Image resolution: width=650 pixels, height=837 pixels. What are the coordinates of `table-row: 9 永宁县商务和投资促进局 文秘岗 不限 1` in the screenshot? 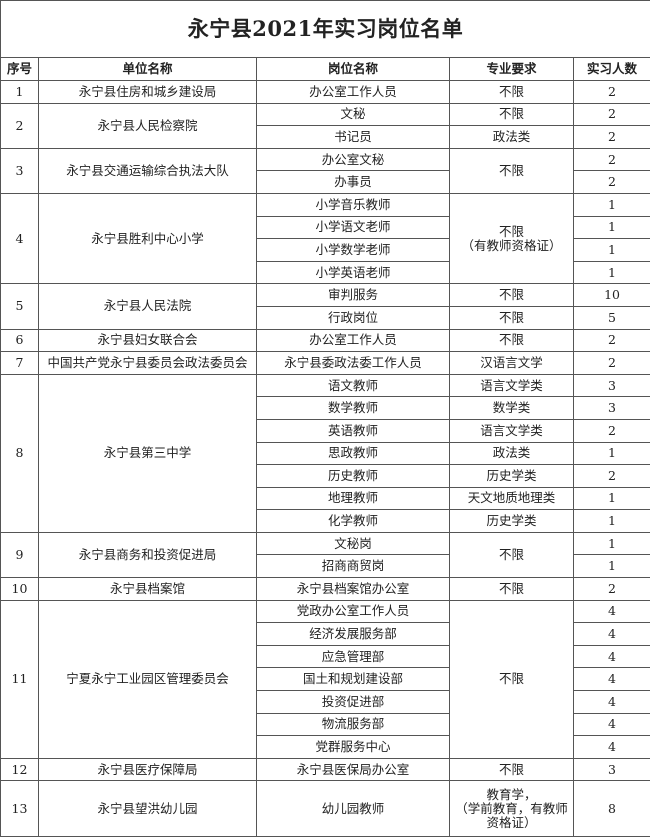 It's located at (325, 555).